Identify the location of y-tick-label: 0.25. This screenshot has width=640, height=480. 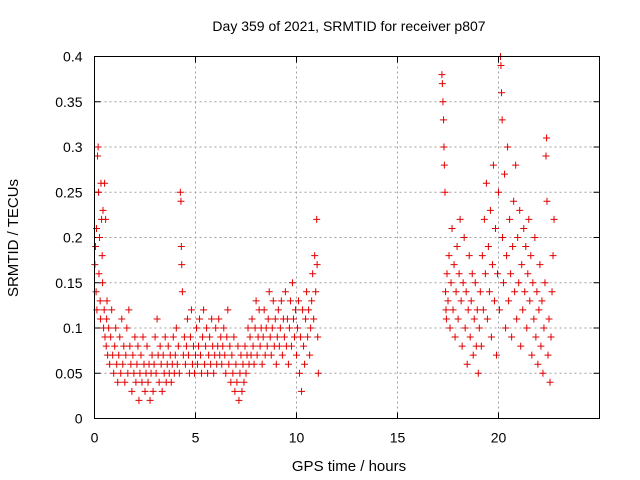
(68, 192).